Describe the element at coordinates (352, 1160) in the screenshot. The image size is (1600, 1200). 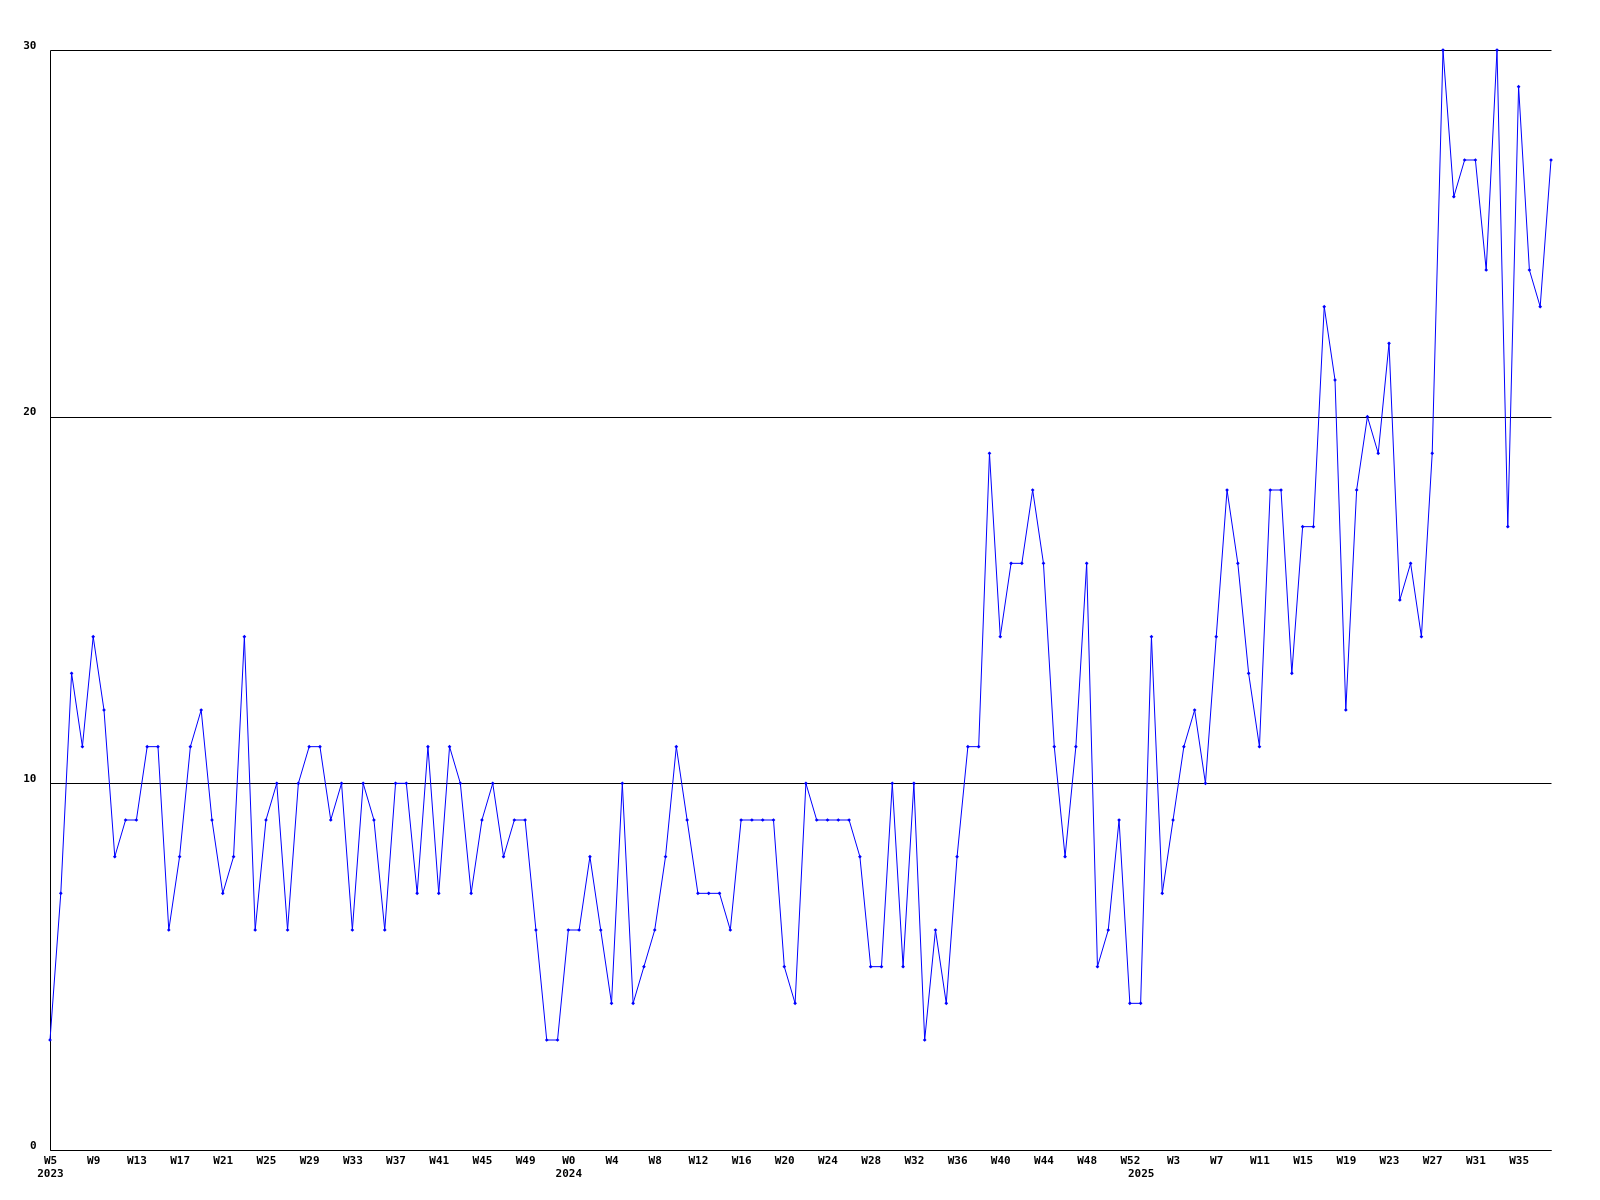
I see `x-tick-label: W33` at that location.